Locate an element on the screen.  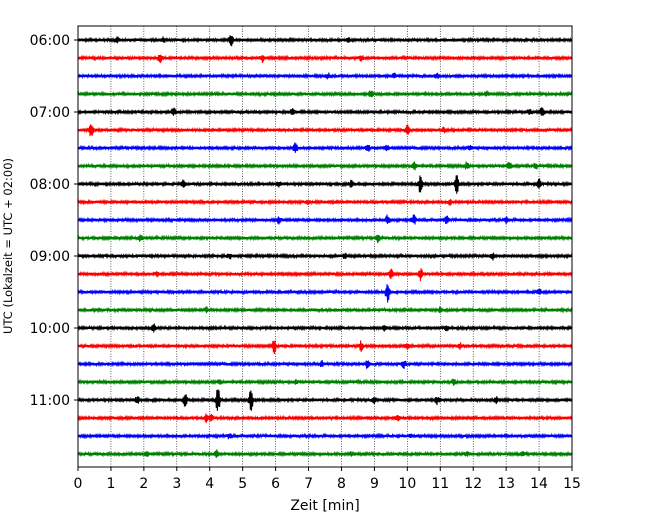
x-tick-label-0: 0 is located at coordinates (78, 484).